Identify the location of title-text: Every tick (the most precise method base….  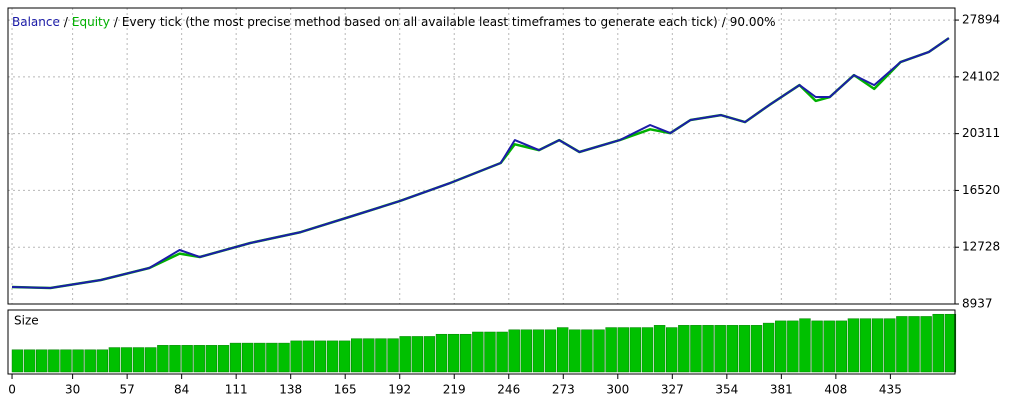
(420, 22).